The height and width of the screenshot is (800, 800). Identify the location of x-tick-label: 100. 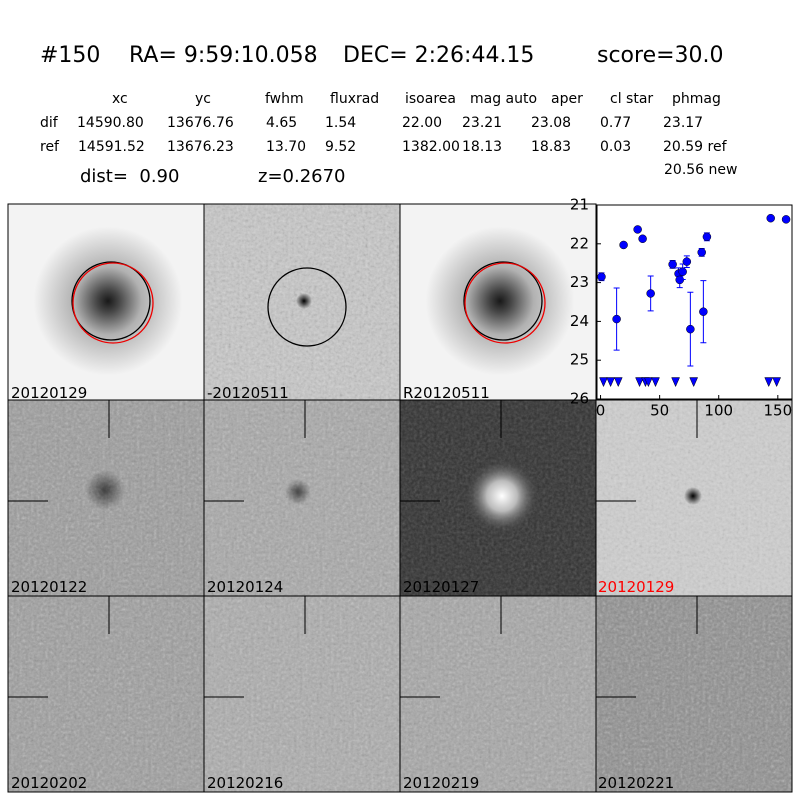
(718, 411).